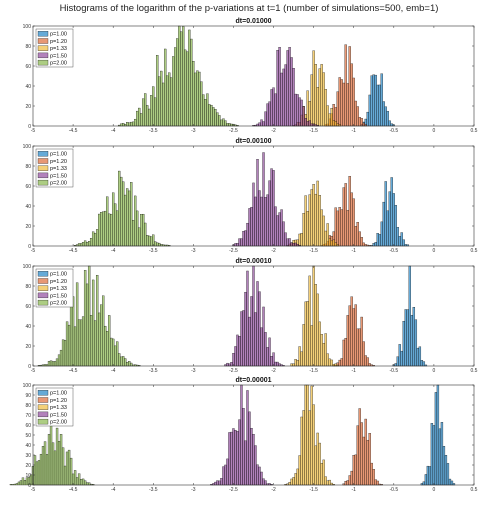 The height and width of the screenshot is (512, 498). I want to click on x-tick-label: -3.5, so click(153, 490).